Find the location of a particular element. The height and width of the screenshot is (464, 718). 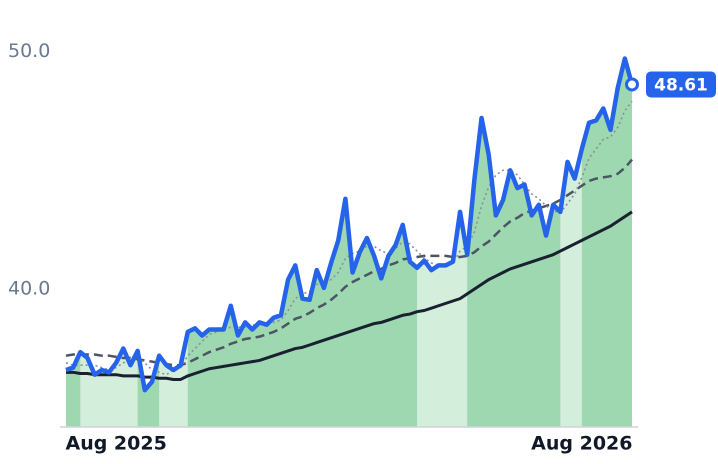

y-tick-label: 40.0 is located at coordinates (29, 289).